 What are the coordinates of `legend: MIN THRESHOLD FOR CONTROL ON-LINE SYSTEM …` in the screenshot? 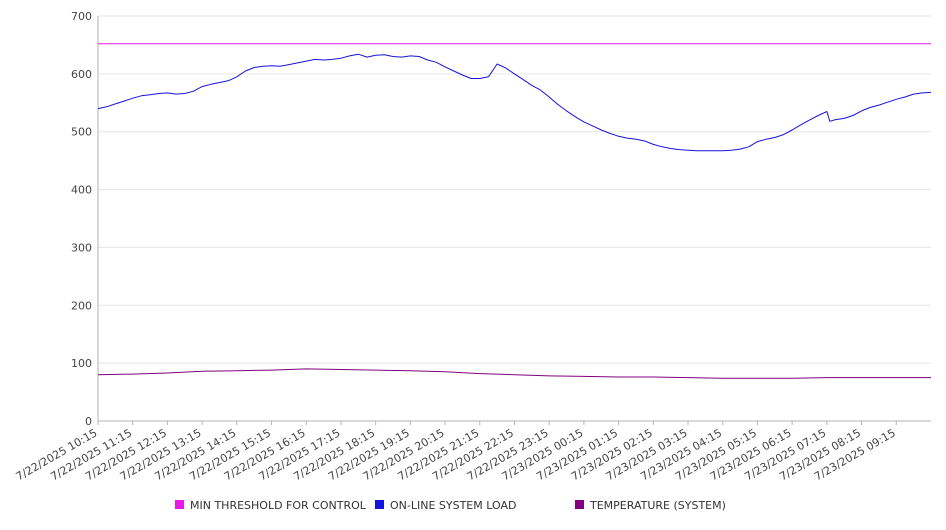 It's located at (450, 505).